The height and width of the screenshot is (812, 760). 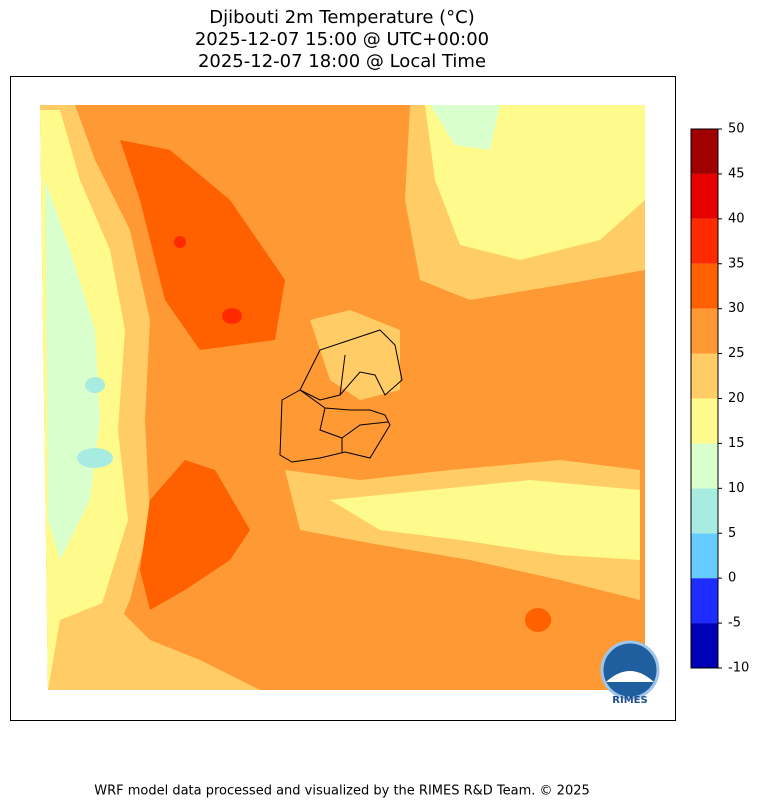 I want to click on title-line: 2025-12-07 18:00 @ Local Time, so click(x=342, y=61).